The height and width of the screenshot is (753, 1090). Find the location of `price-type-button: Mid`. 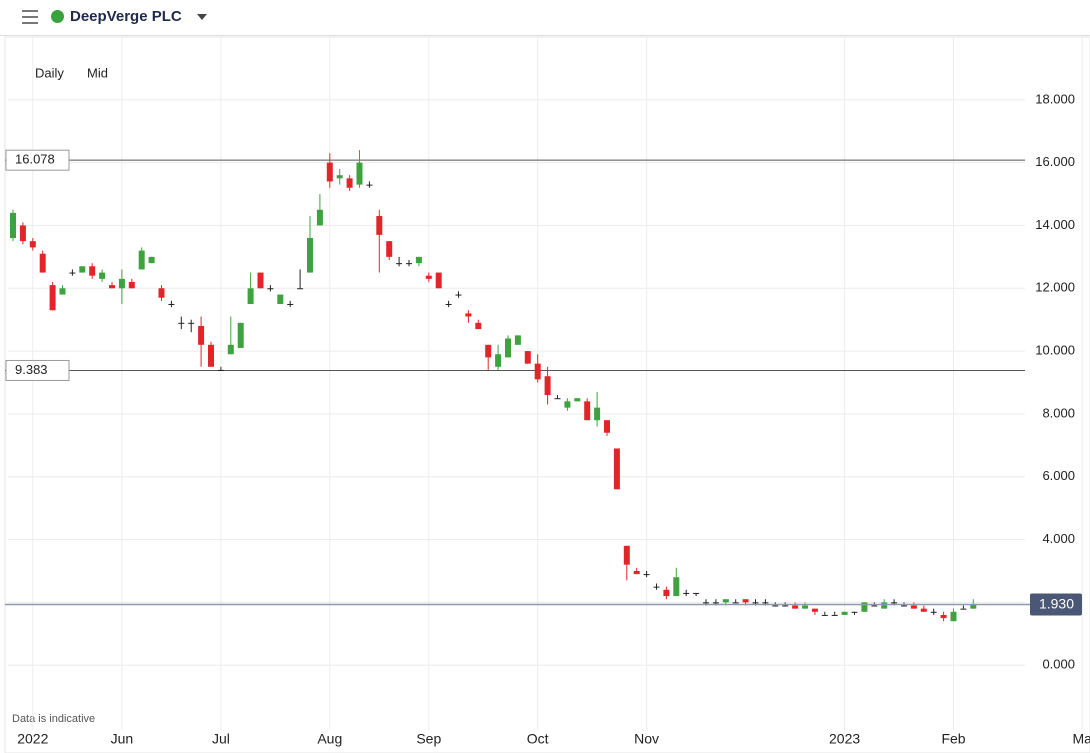

price-type-button: Mid is located at coordinates (97, 72).